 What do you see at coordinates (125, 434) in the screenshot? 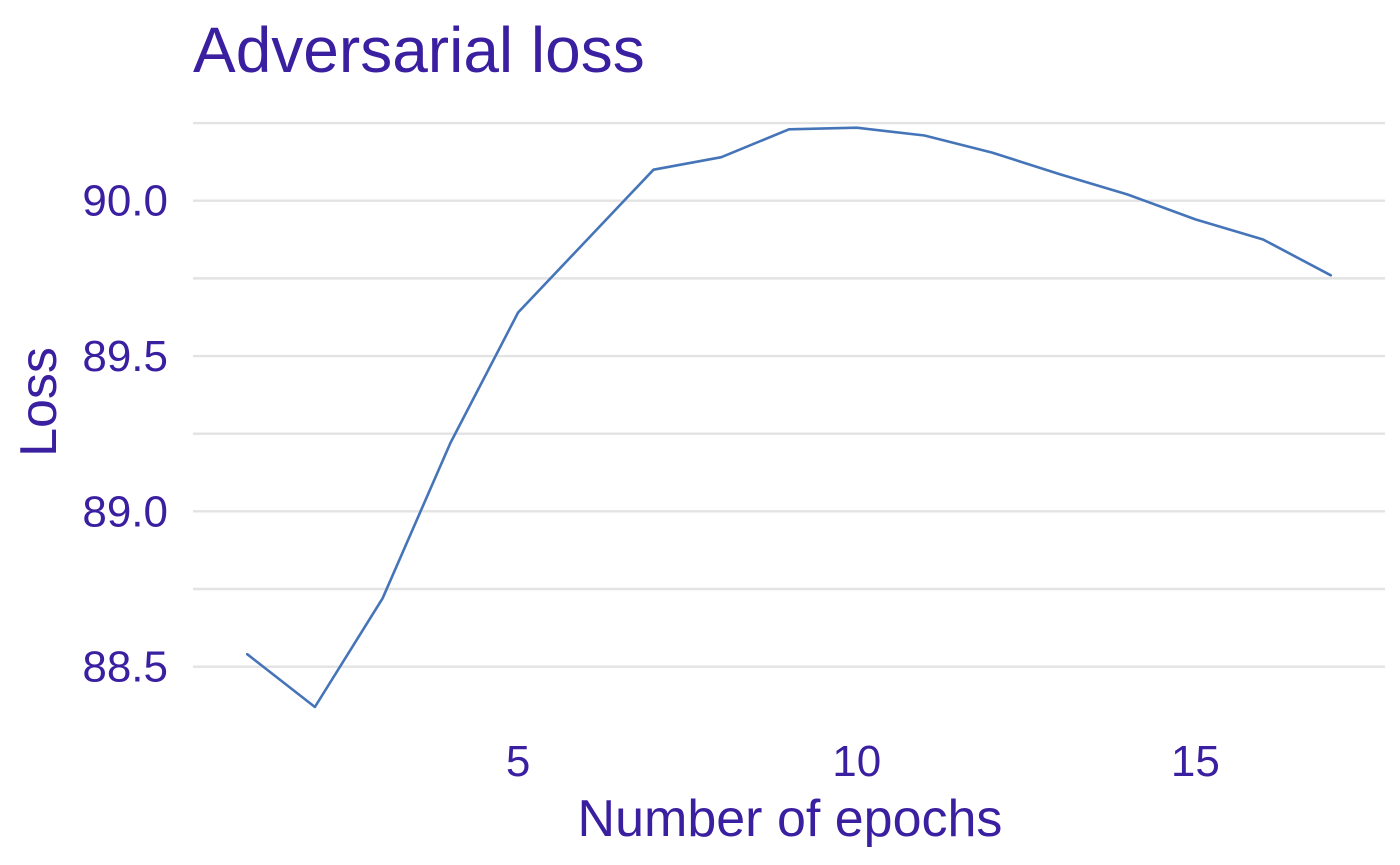
I see `y-tick-labels: 88.5 89.0 89.5 90.0` at bounding box center [125, 434].